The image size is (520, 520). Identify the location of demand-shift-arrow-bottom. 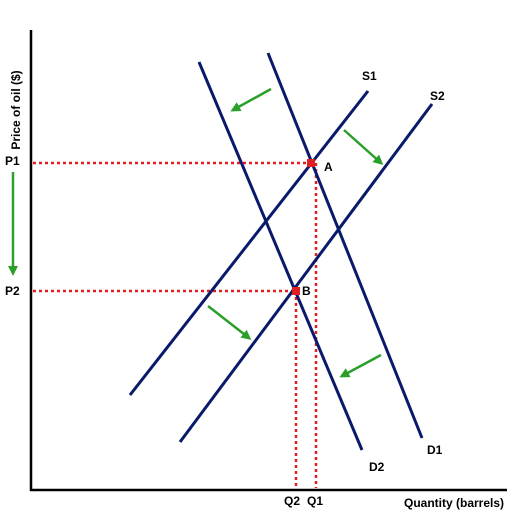
(360, 365).